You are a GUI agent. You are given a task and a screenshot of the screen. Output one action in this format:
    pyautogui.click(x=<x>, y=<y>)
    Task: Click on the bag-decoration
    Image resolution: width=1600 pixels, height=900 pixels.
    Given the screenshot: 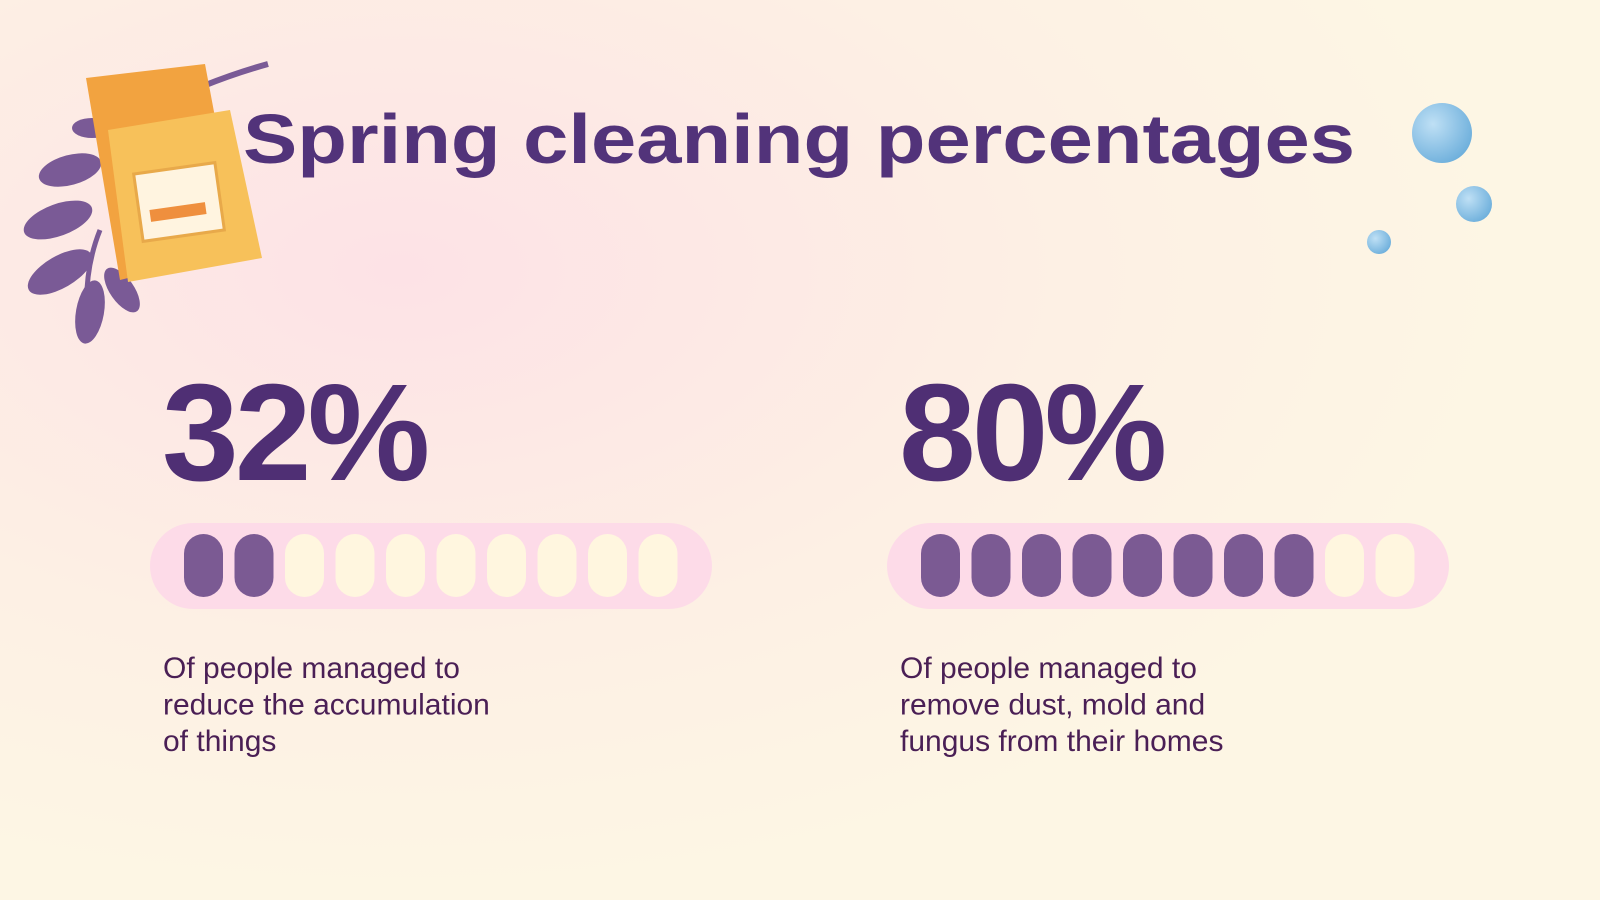 What is the action you would take?
    pyautogui.click(x=174, y=173)
    